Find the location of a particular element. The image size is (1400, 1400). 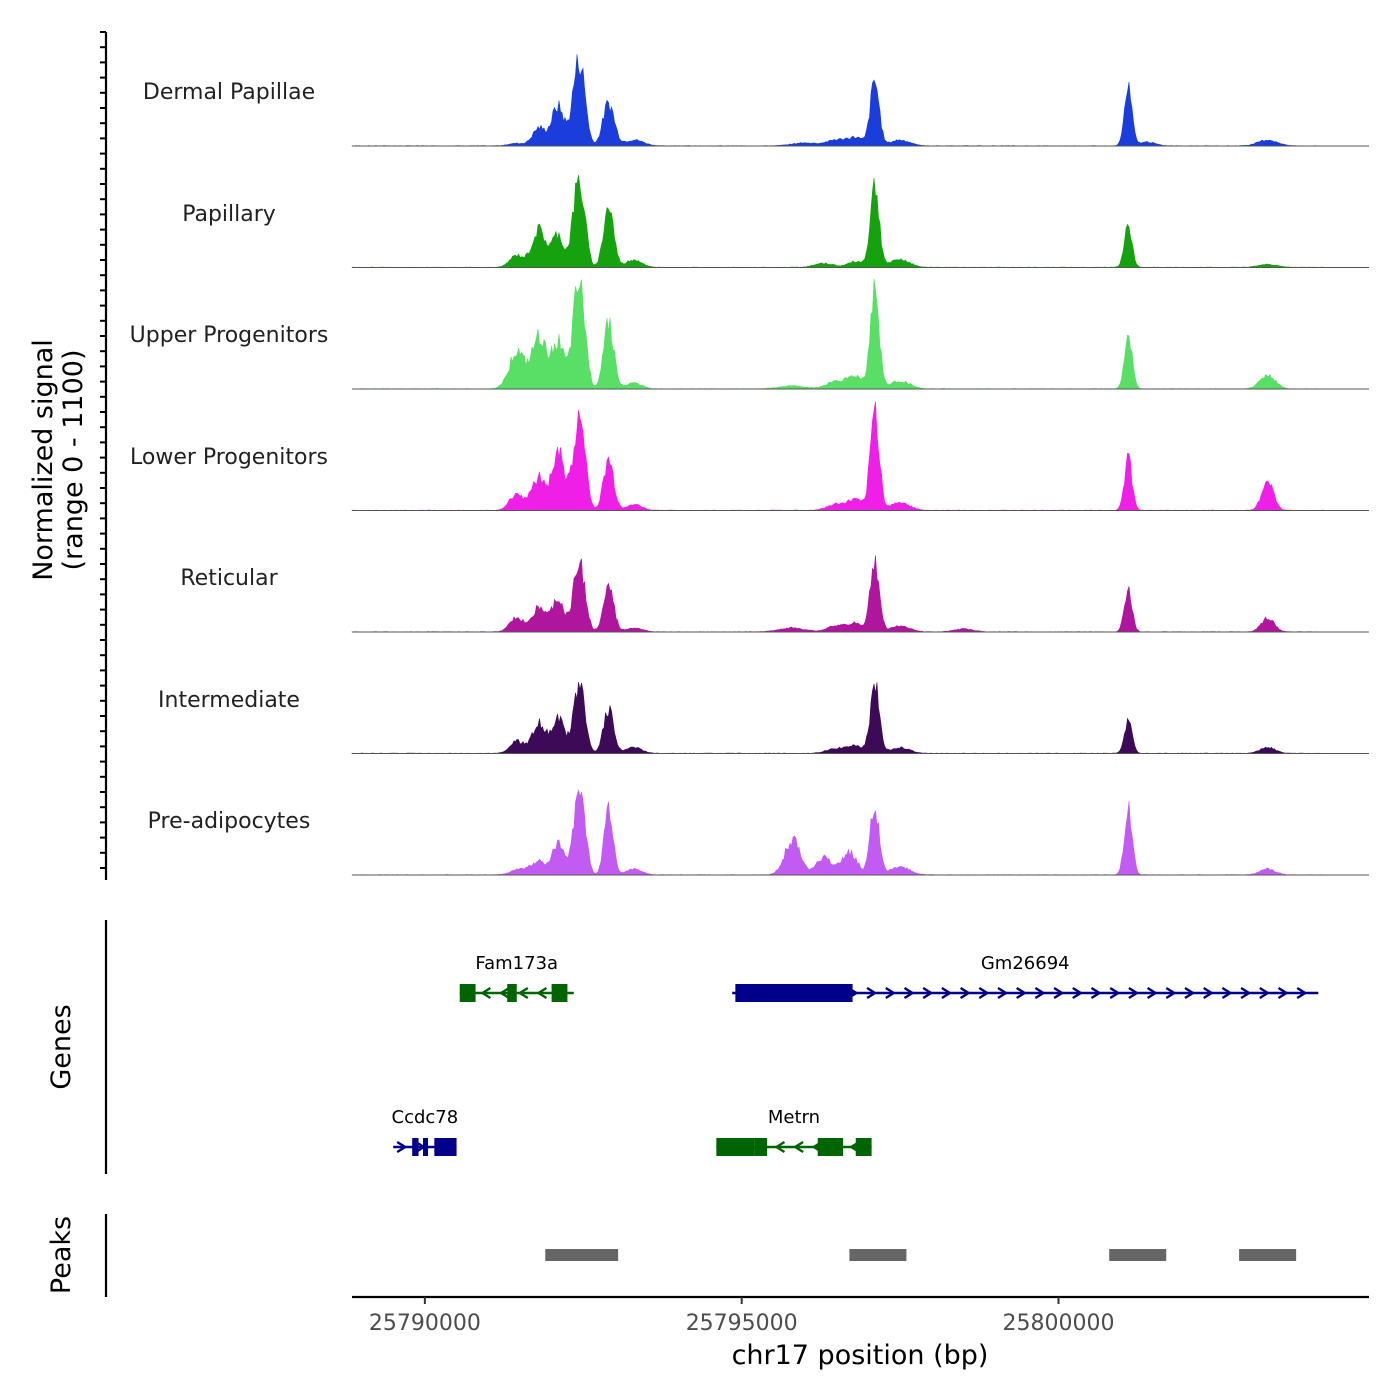

gene-gm26694: Gm26694 is located at coordinates (1025, 977).